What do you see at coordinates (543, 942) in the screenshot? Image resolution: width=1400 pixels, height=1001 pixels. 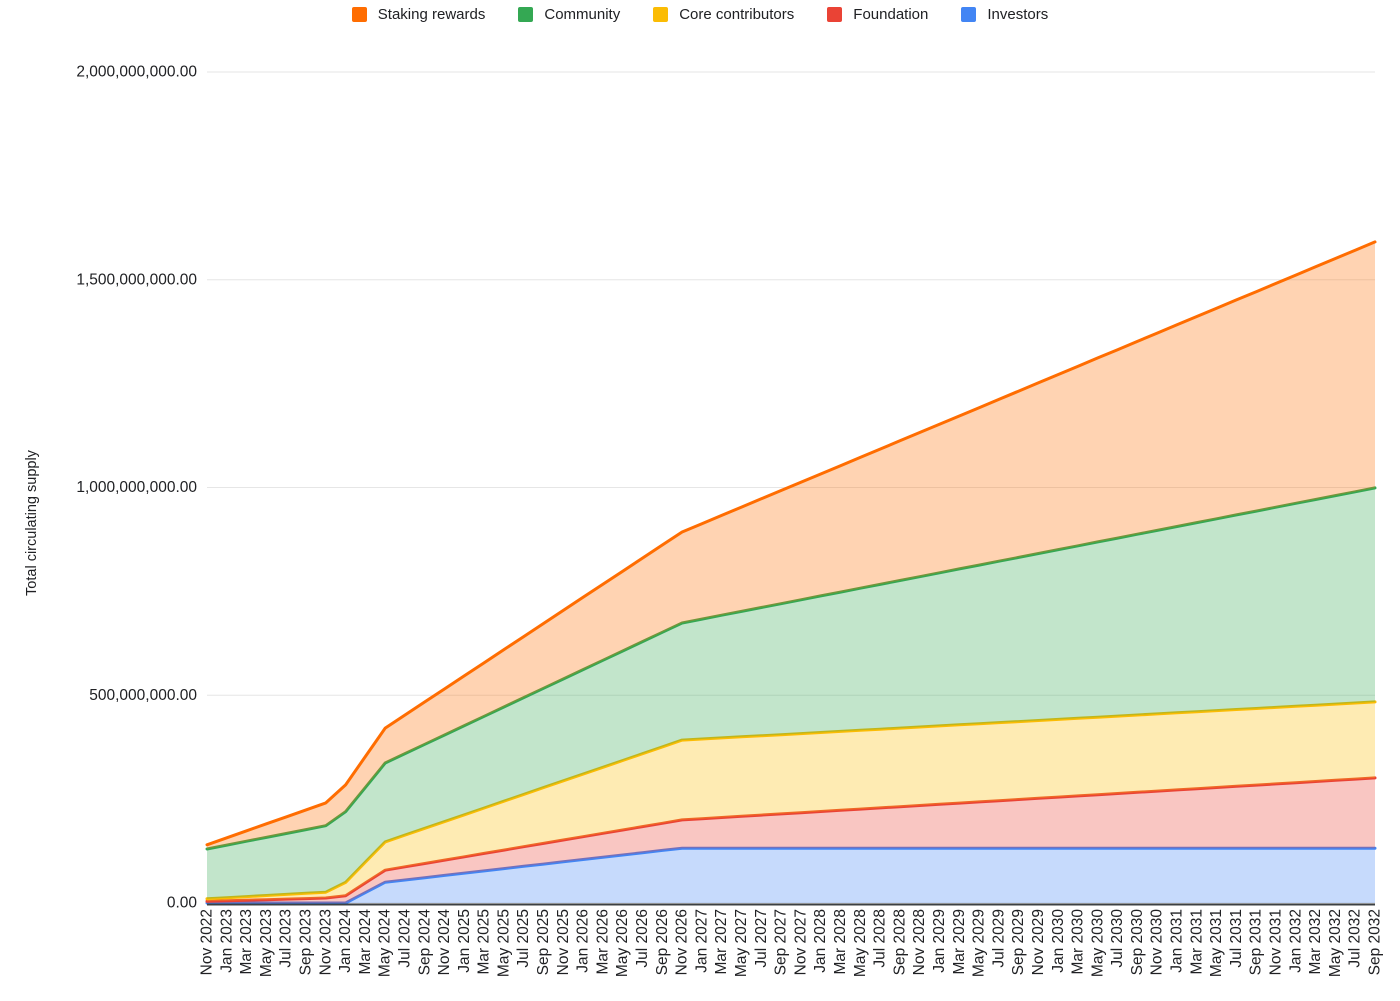 I see `x-tick-label: Sep 2025` at bounding box center [543, 942].